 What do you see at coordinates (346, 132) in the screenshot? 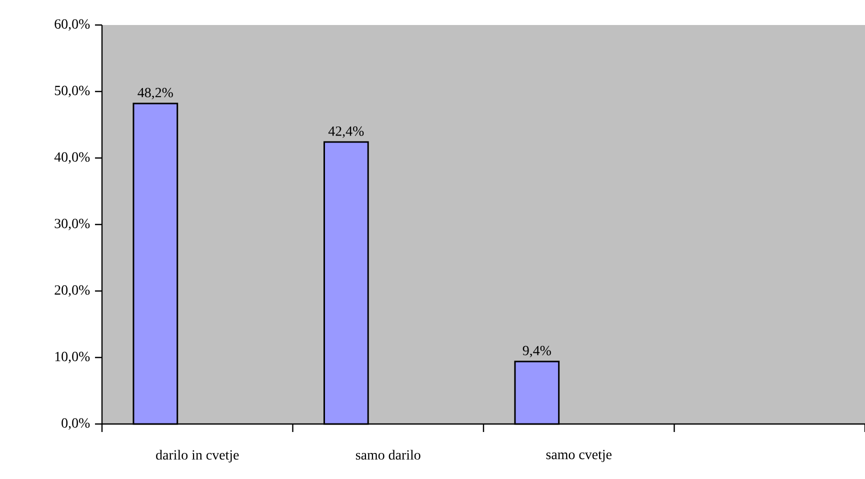
I see `data-label: 42,4%` at bounding box center [346, 132].